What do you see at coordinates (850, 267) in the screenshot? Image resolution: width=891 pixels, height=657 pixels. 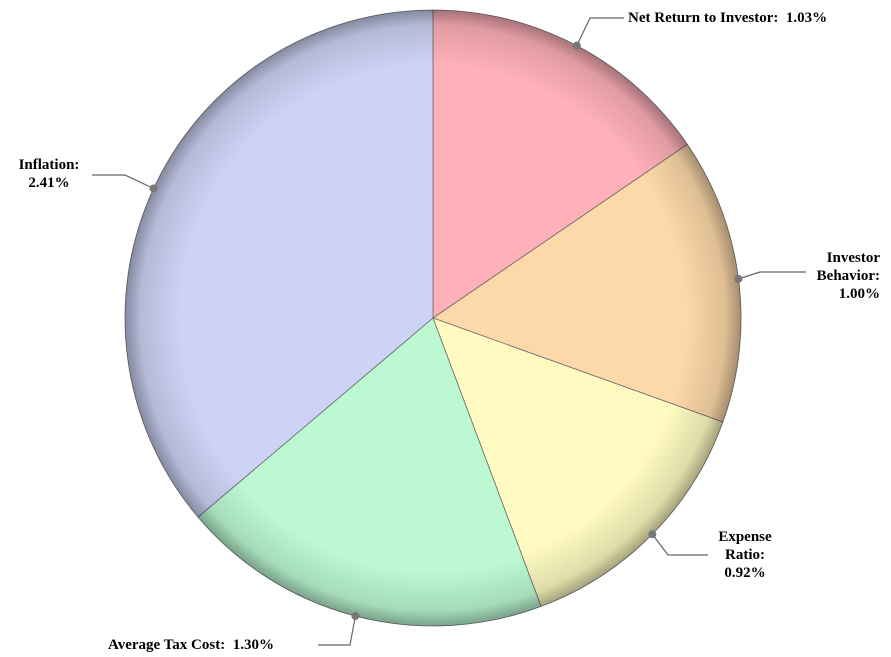 I see `category-label: Investor Behavior:` at bounding box center [850, 267].